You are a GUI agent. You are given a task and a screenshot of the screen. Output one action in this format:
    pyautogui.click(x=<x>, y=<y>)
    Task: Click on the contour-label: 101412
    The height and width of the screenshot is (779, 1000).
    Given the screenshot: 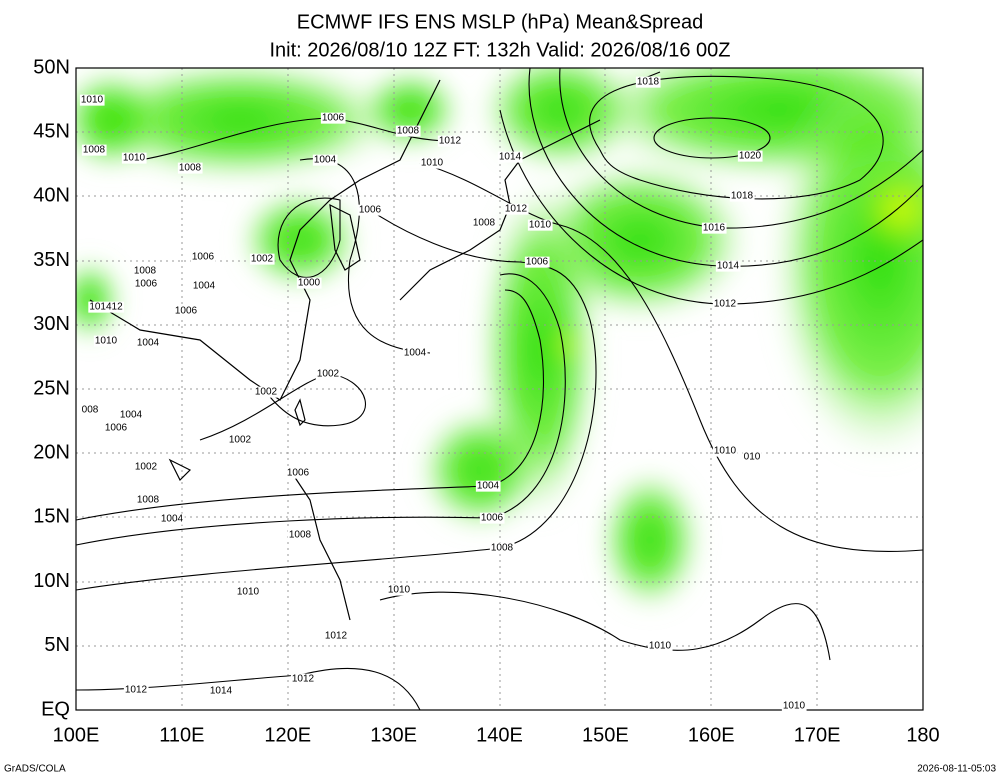 What is the action you would take?
    pyautogui.click(x=106, y=307)
    